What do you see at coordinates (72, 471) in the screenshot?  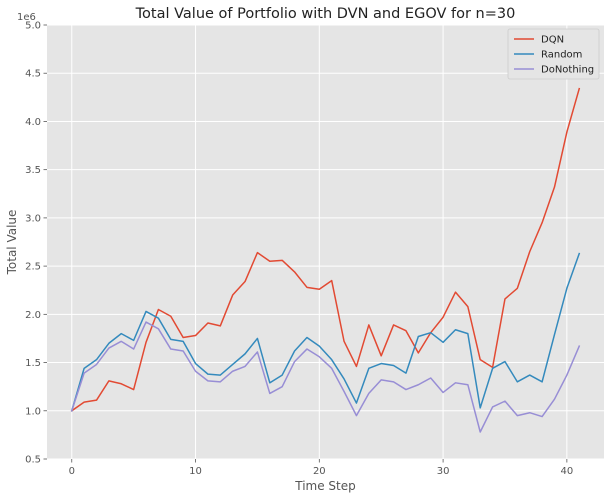 I see `x-tick-label: 0` at bounding box center [72, 471].